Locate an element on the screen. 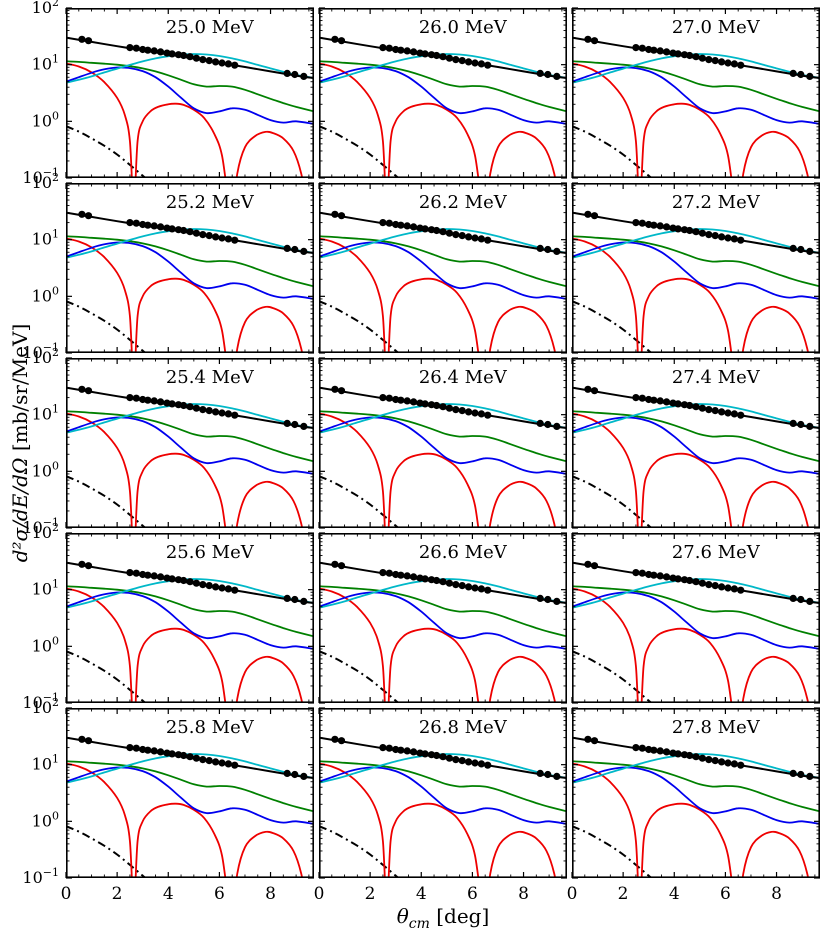  panel-plot: 26.6 MeV is located at coordinates (442, 618).